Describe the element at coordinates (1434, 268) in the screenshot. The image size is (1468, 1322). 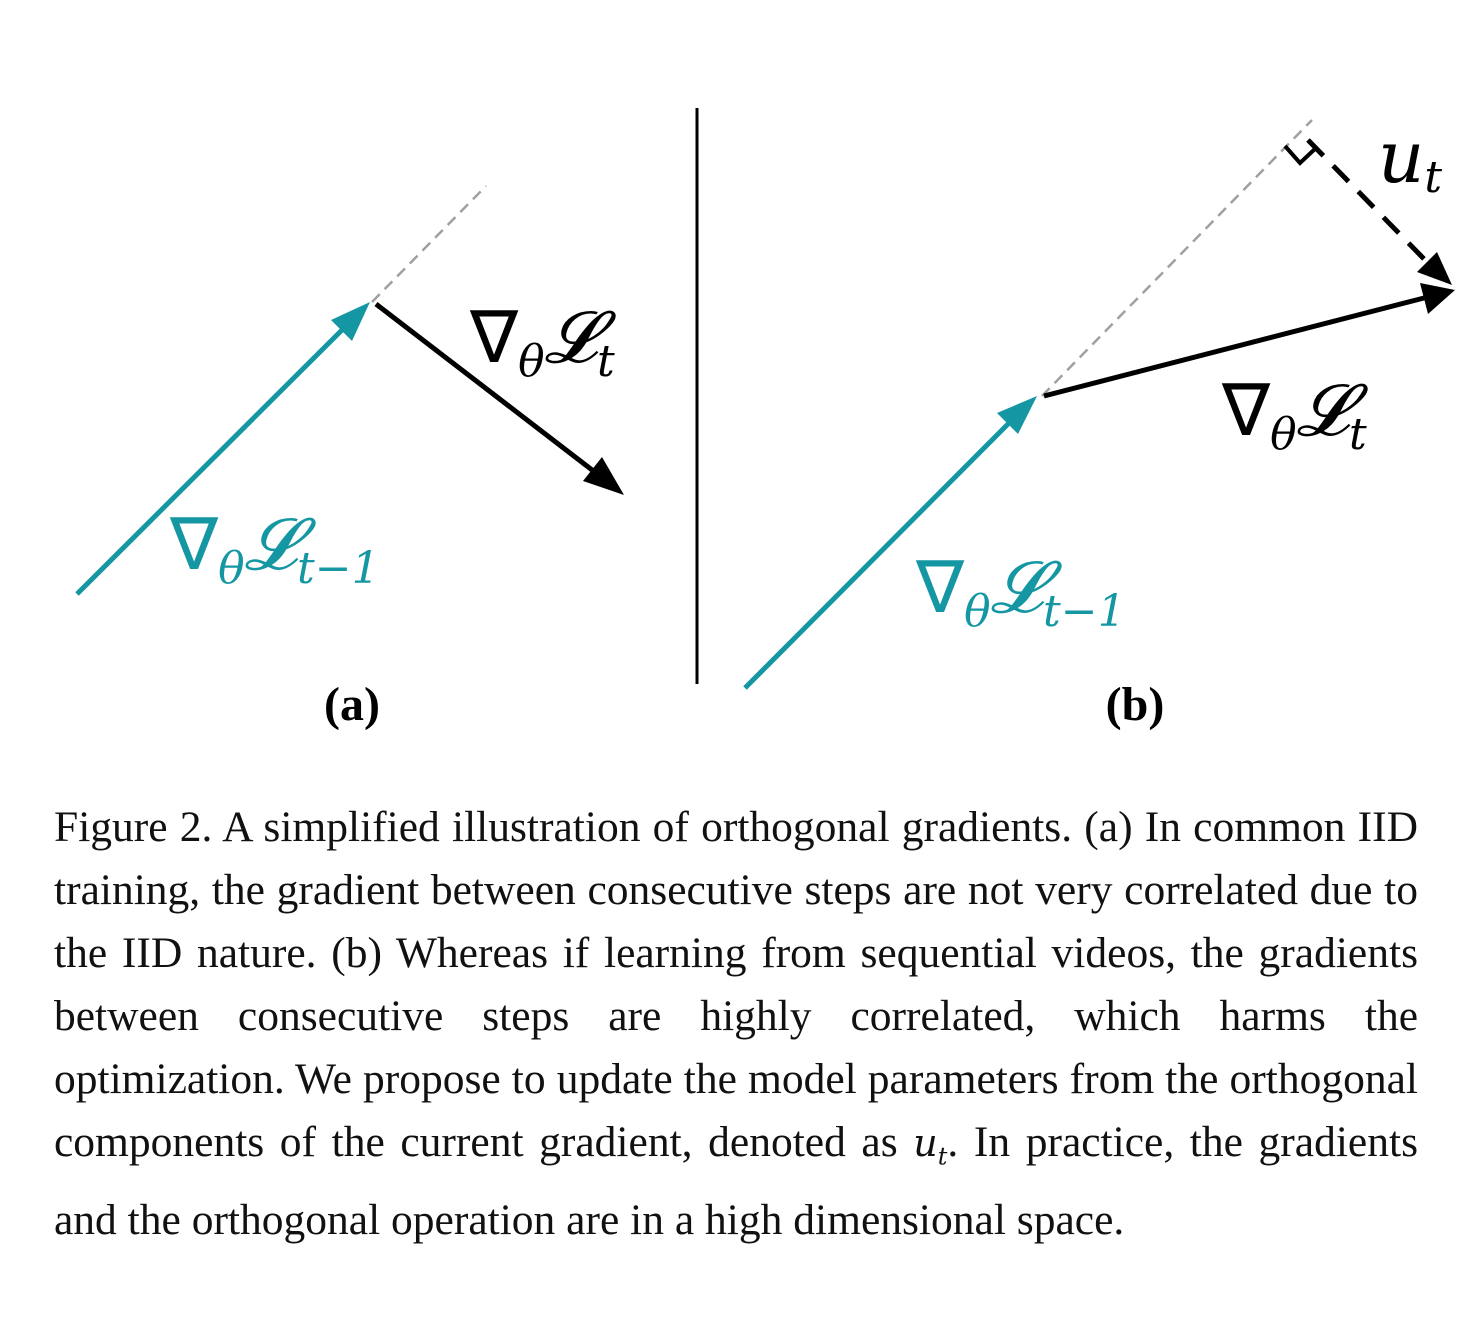
I see `panel-b-orthogonal-arrowhead` at that location.